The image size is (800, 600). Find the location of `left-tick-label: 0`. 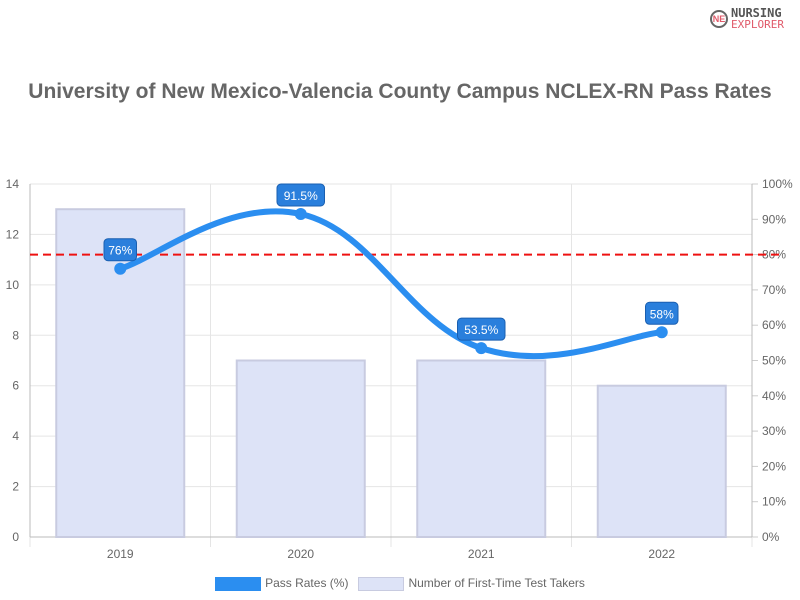

left-tick-label: 0 is located at coordinates (15, 537).